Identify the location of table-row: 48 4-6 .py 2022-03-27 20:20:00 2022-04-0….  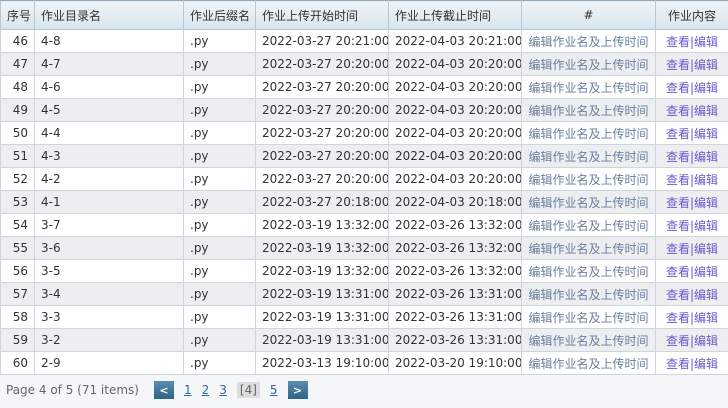
(364, 87).